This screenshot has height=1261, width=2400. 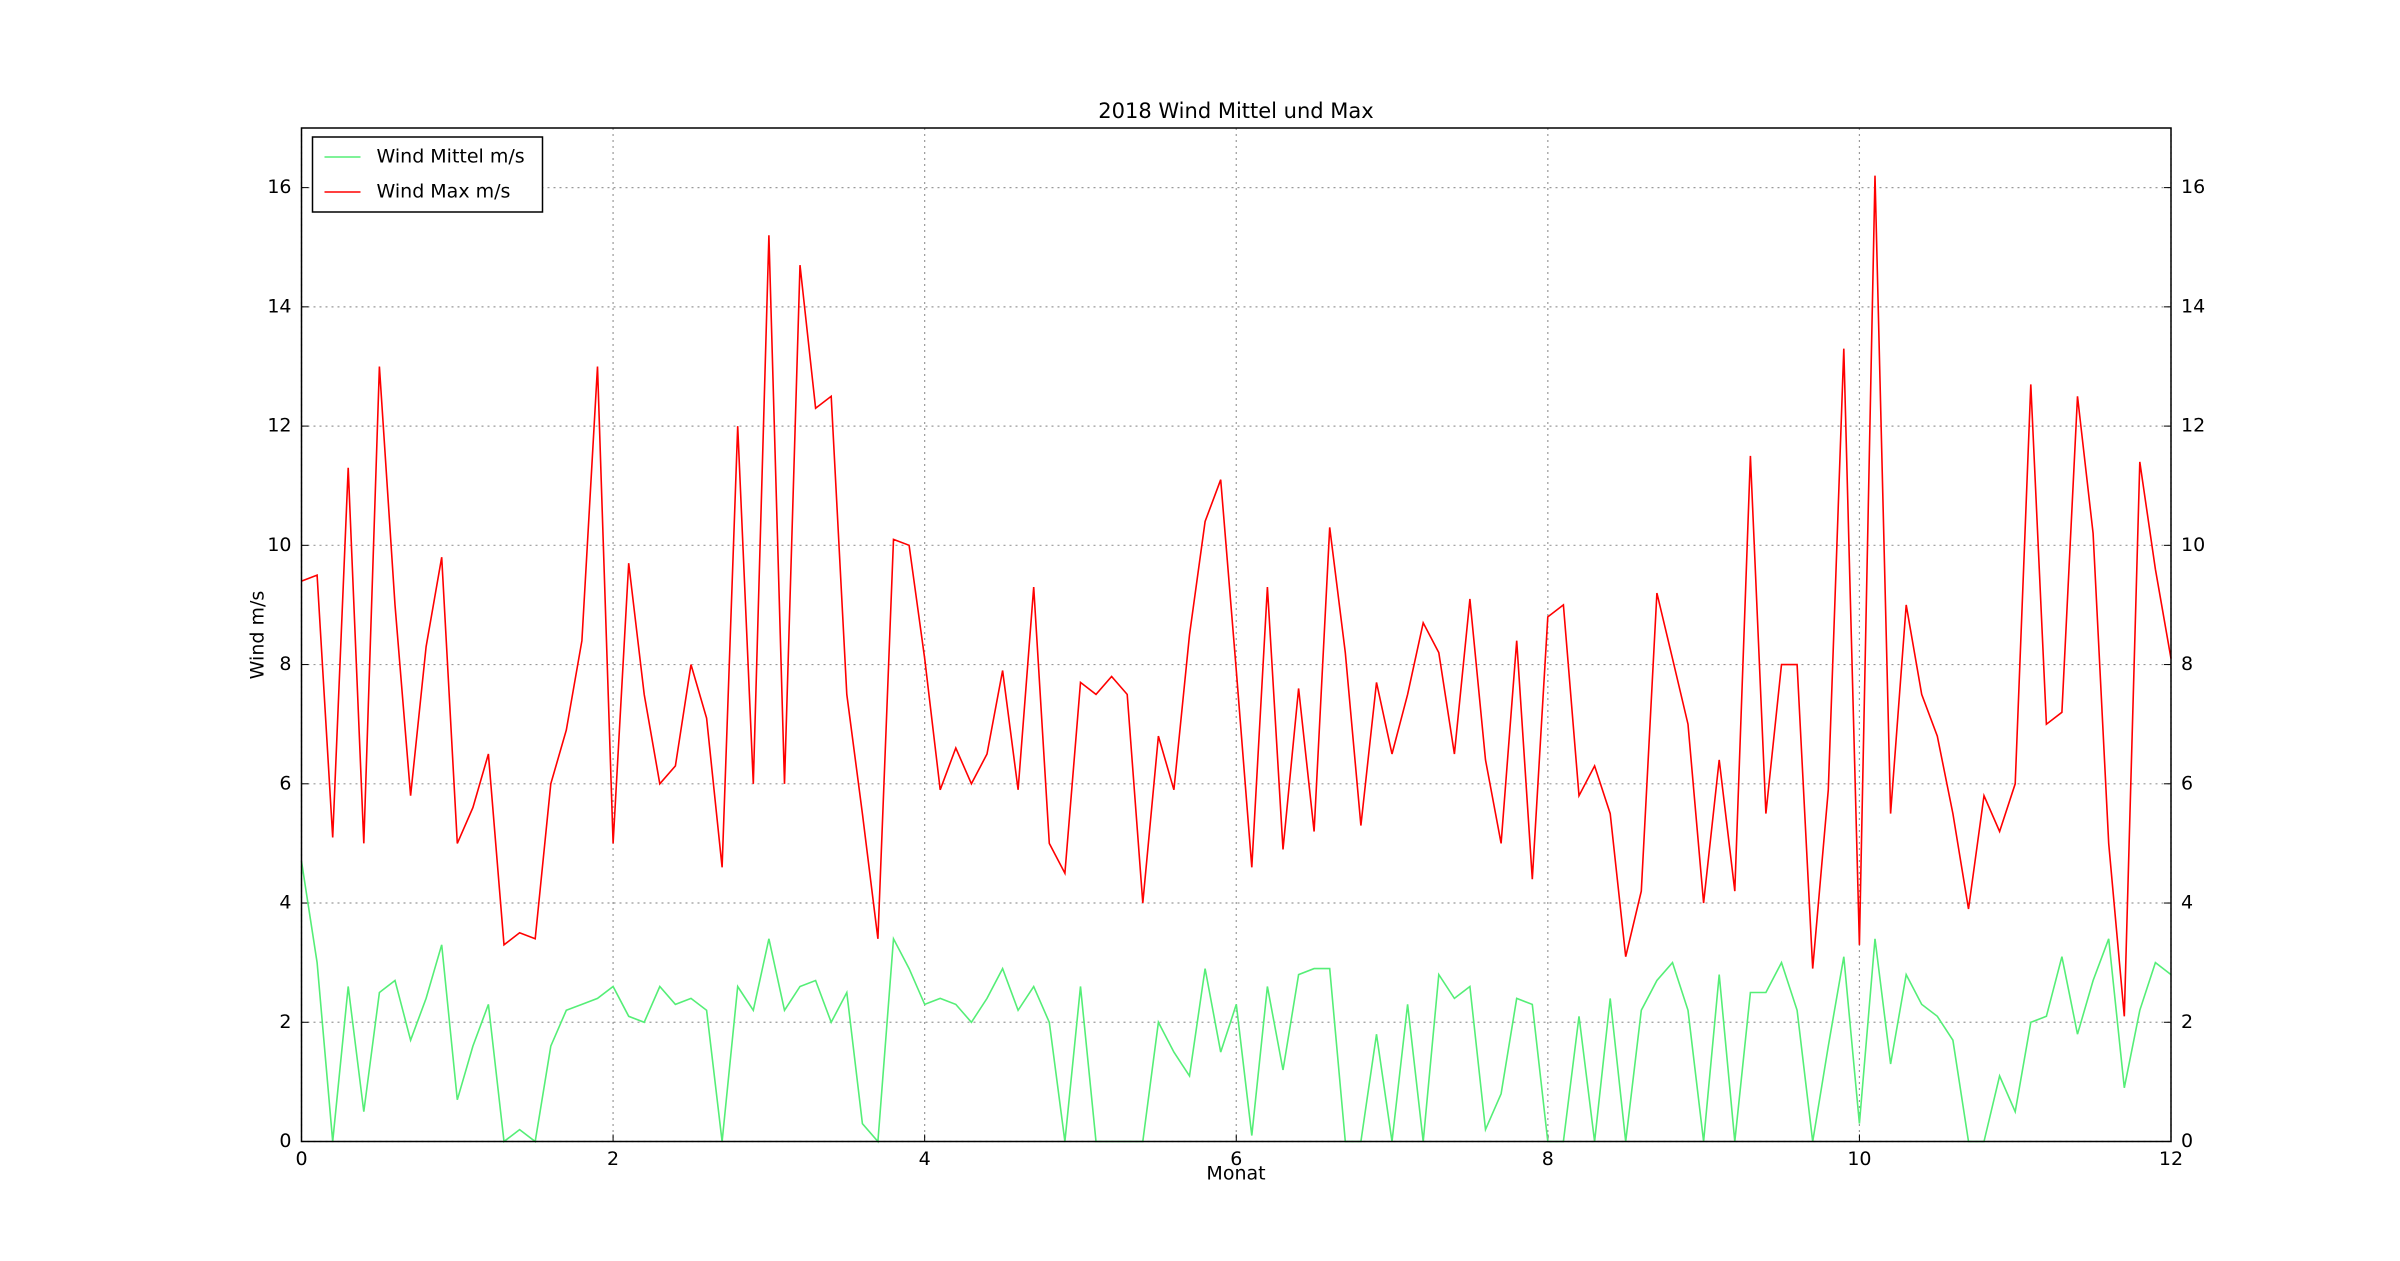 I want to click on x-tick-label: 2, so click(x=613, y=1159).